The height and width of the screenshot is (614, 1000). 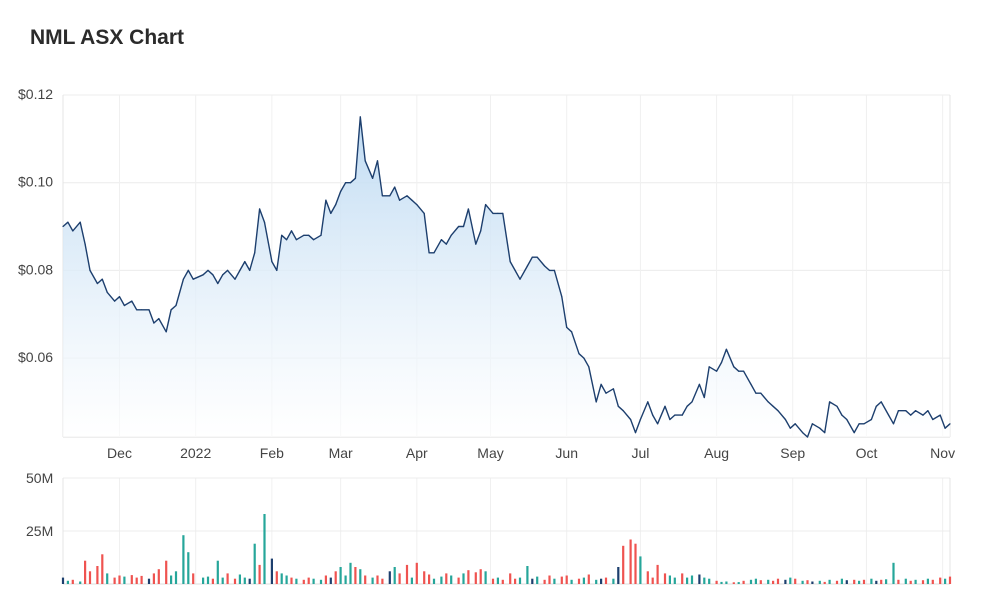 What do you see at coordinates (272, 453) in the screenshot?
I see `x-tick-label: Feb` at bounding box center [272, 453].